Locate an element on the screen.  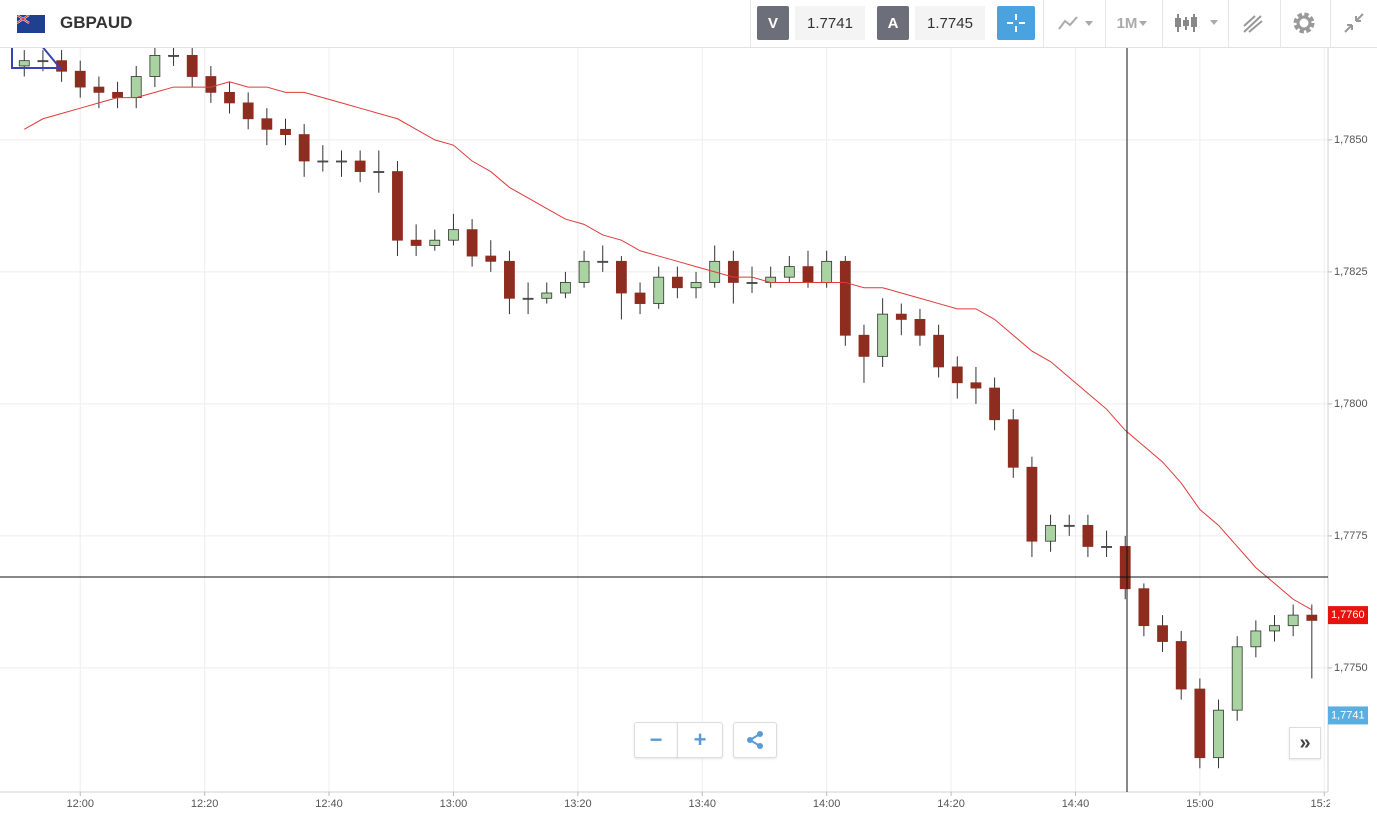
timeframe-button: 1M is located at coordinates (1133, 23).